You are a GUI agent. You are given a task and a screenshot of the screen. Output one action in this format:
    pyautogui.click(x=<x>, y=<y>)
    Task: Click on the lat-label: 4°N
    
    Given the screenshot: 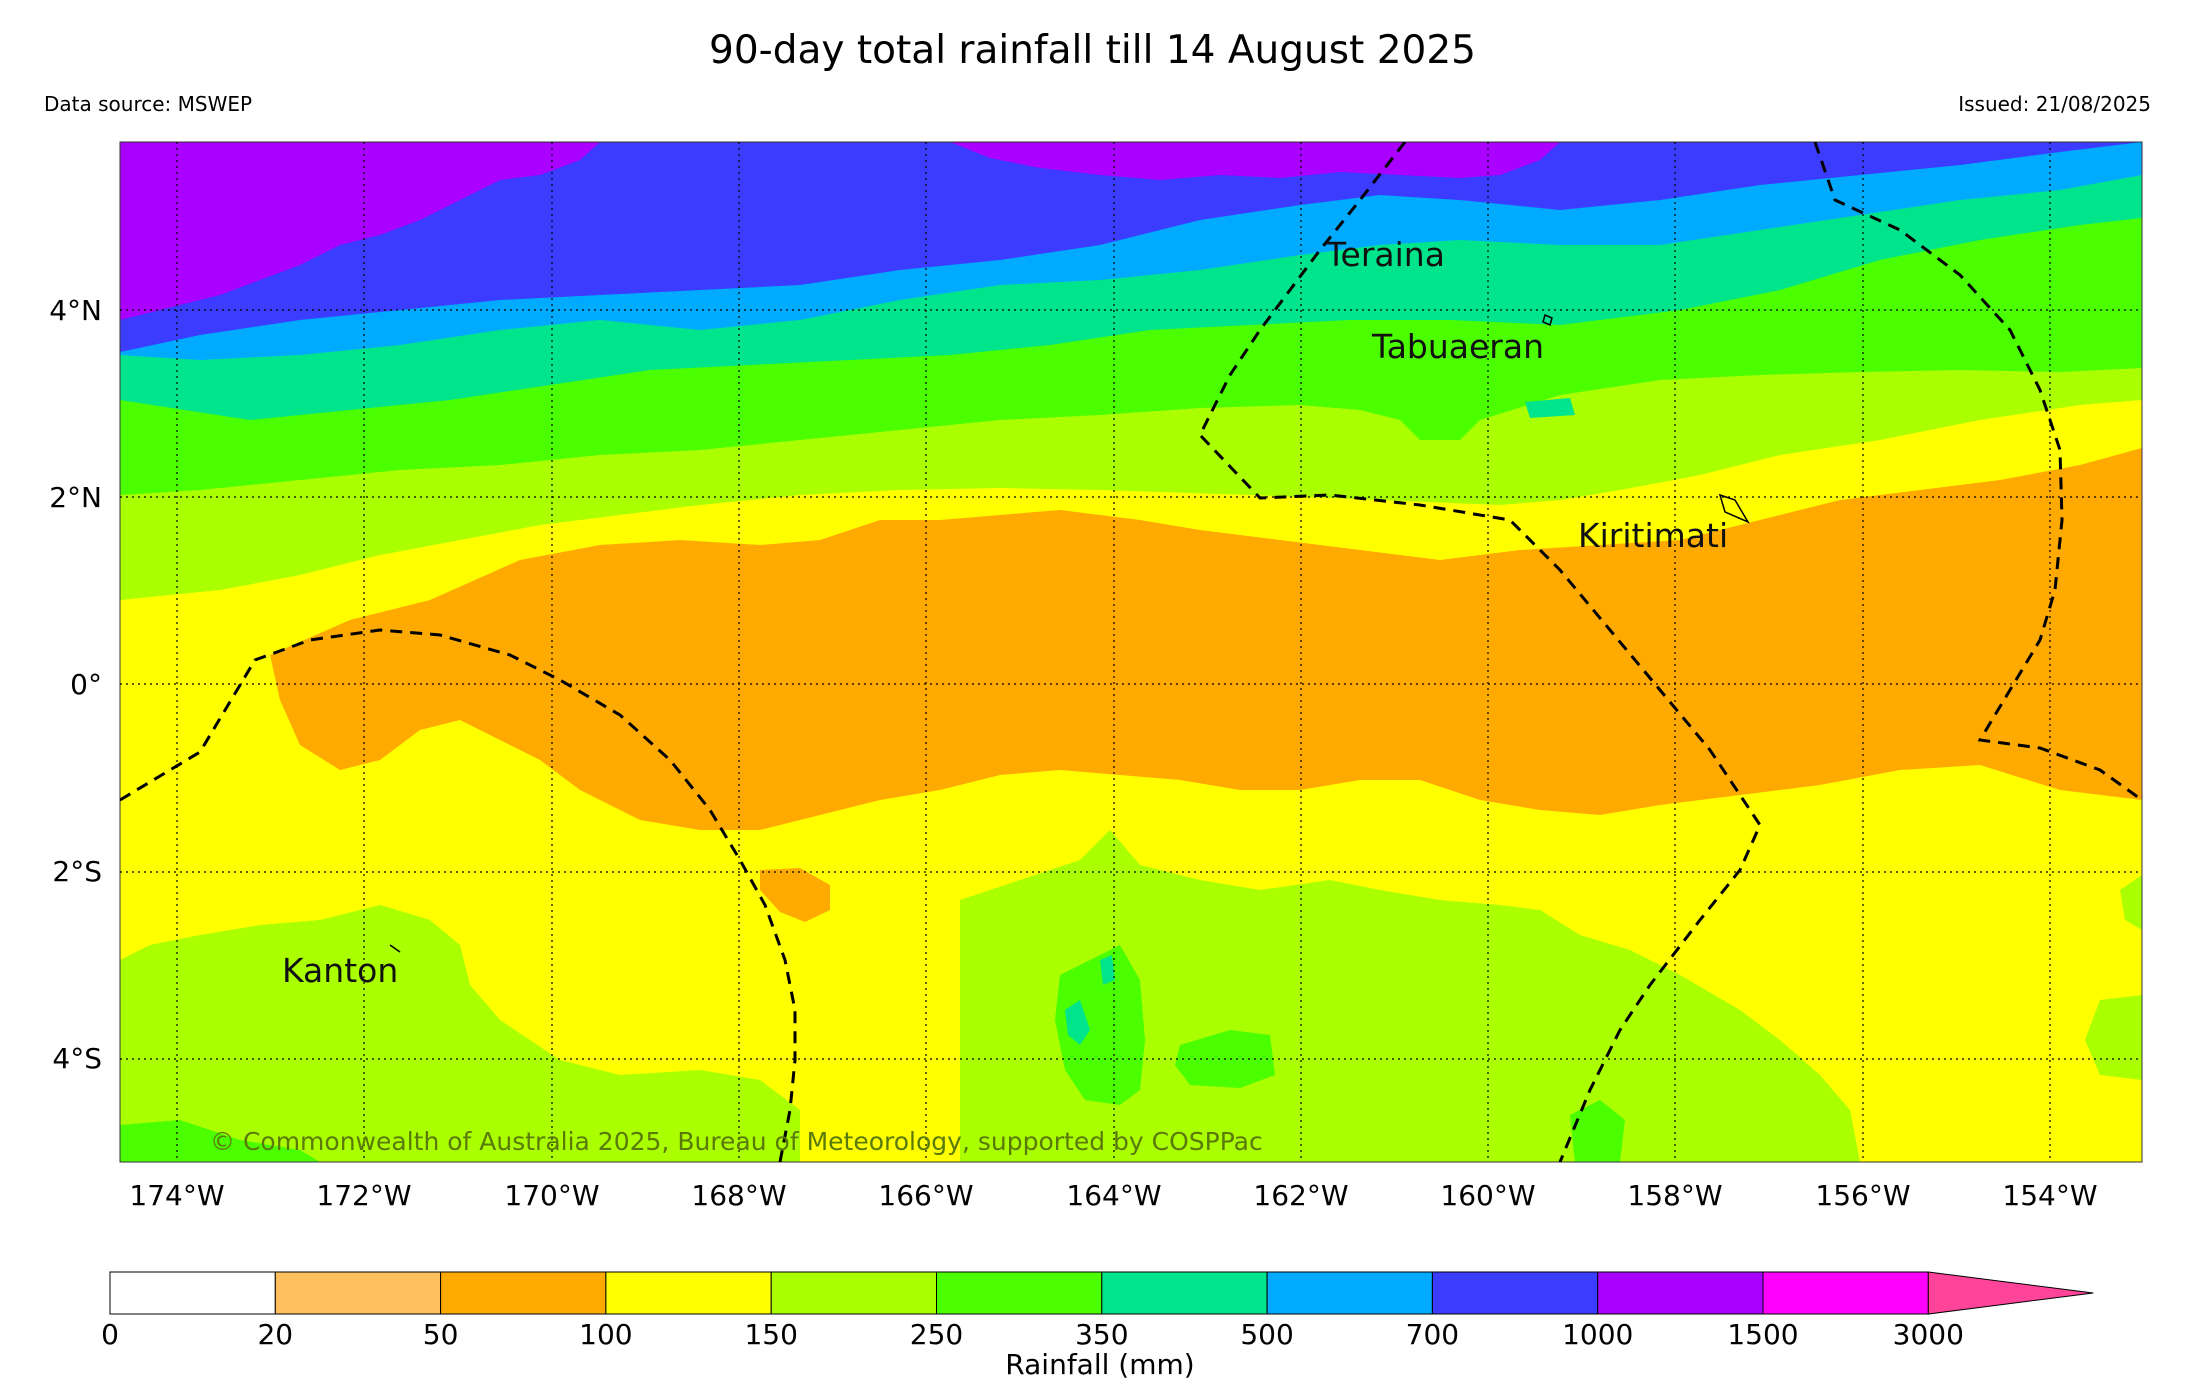 What is the action you would take?
    pyautogui.click(x=75, y=310)
    